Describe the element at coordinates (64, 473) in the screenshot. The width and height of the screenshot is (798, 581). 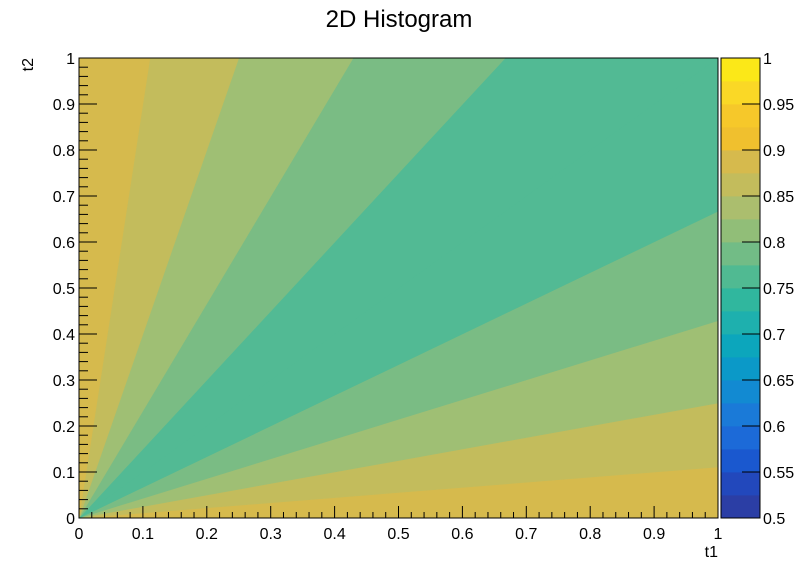
I see `y-tick-label: 0.1` at that location.